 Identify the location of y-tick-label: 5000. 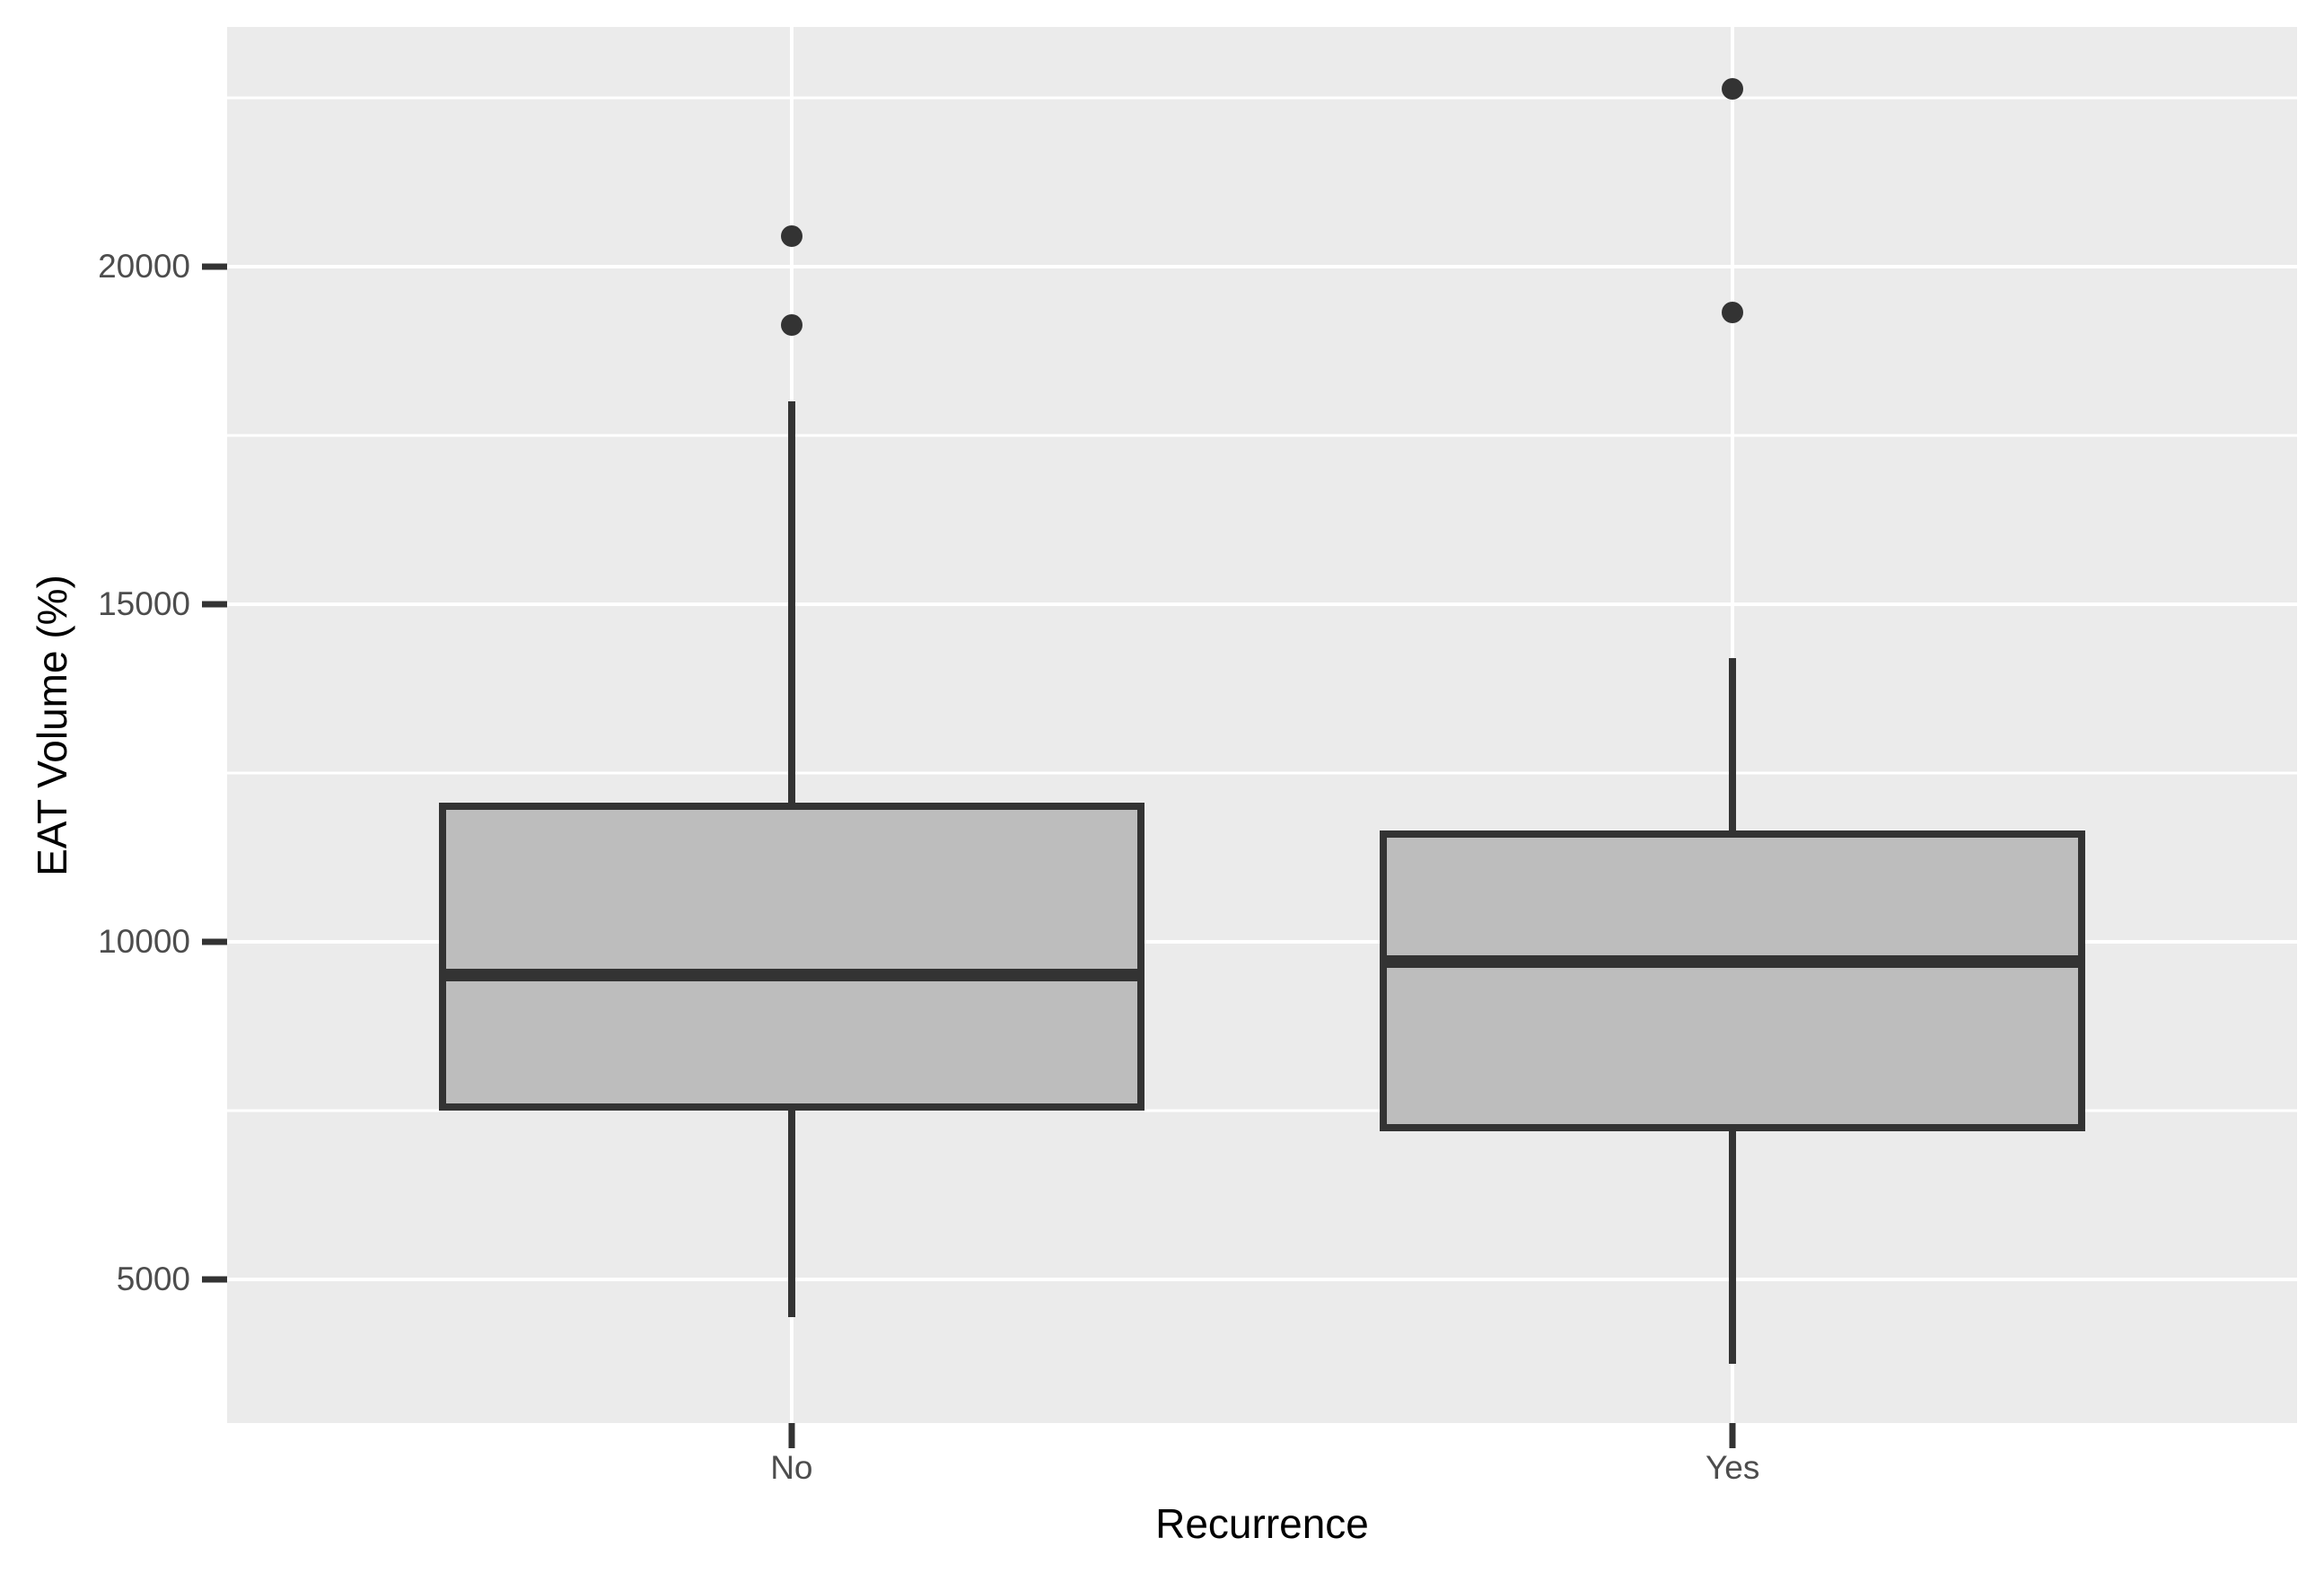
(153, 1278).